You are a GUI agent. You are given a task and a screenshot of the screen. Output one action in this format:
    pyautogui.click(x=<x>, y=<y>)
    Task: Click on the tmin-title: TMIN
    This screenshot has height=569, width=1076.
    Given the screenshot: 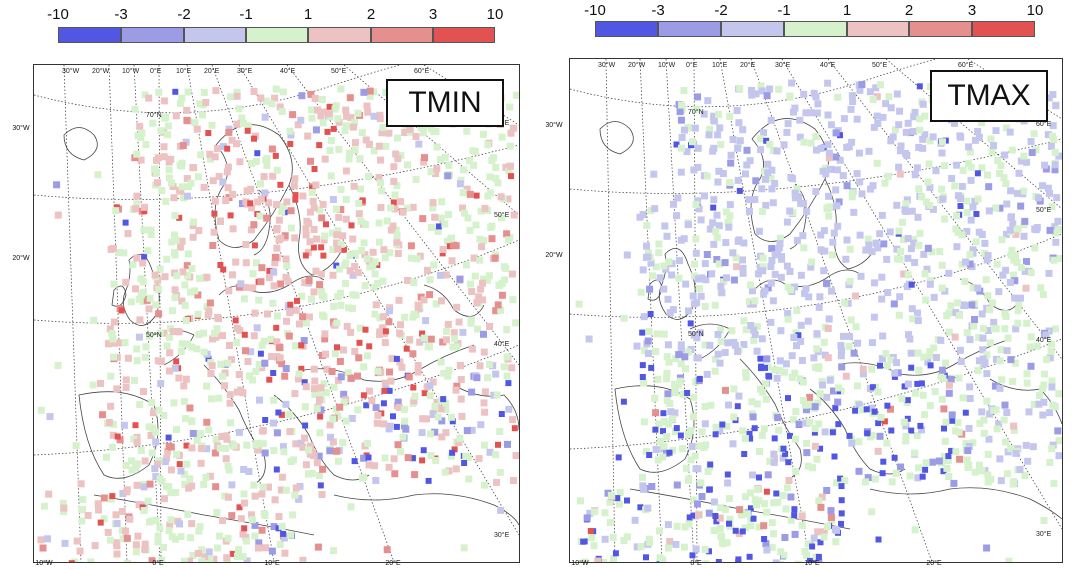 What is the action you would take?
    pyautogui.click(x=445, y=103)
    